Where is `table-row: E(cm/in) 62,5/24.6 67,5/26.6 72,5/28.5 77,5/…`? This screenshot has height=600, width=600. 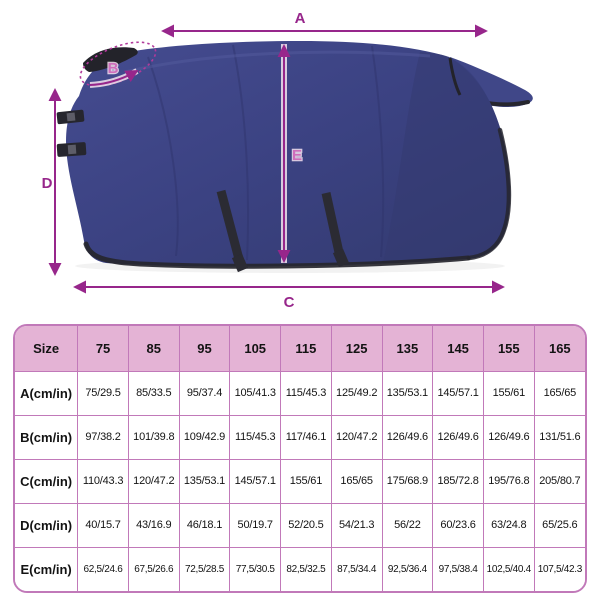 table-row: E(cm/in) 62,5/24.6 67,5/26.6 72,5/28.5 77,5/… is located at coordinates (300, 568).